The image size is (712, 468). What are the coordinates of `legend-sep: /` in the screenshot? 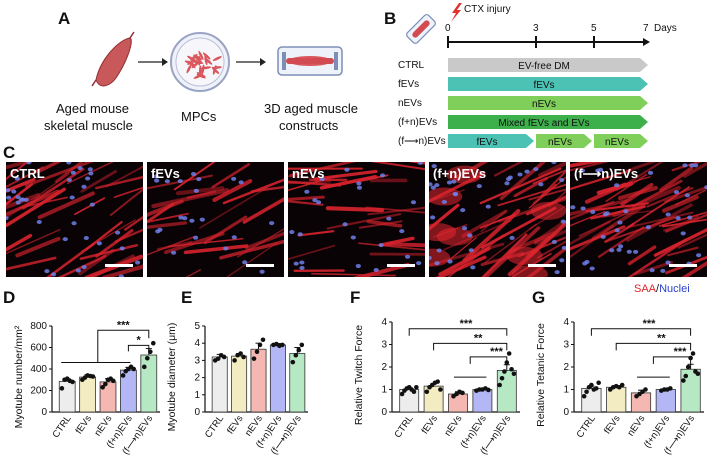 It's located at (658, 289).